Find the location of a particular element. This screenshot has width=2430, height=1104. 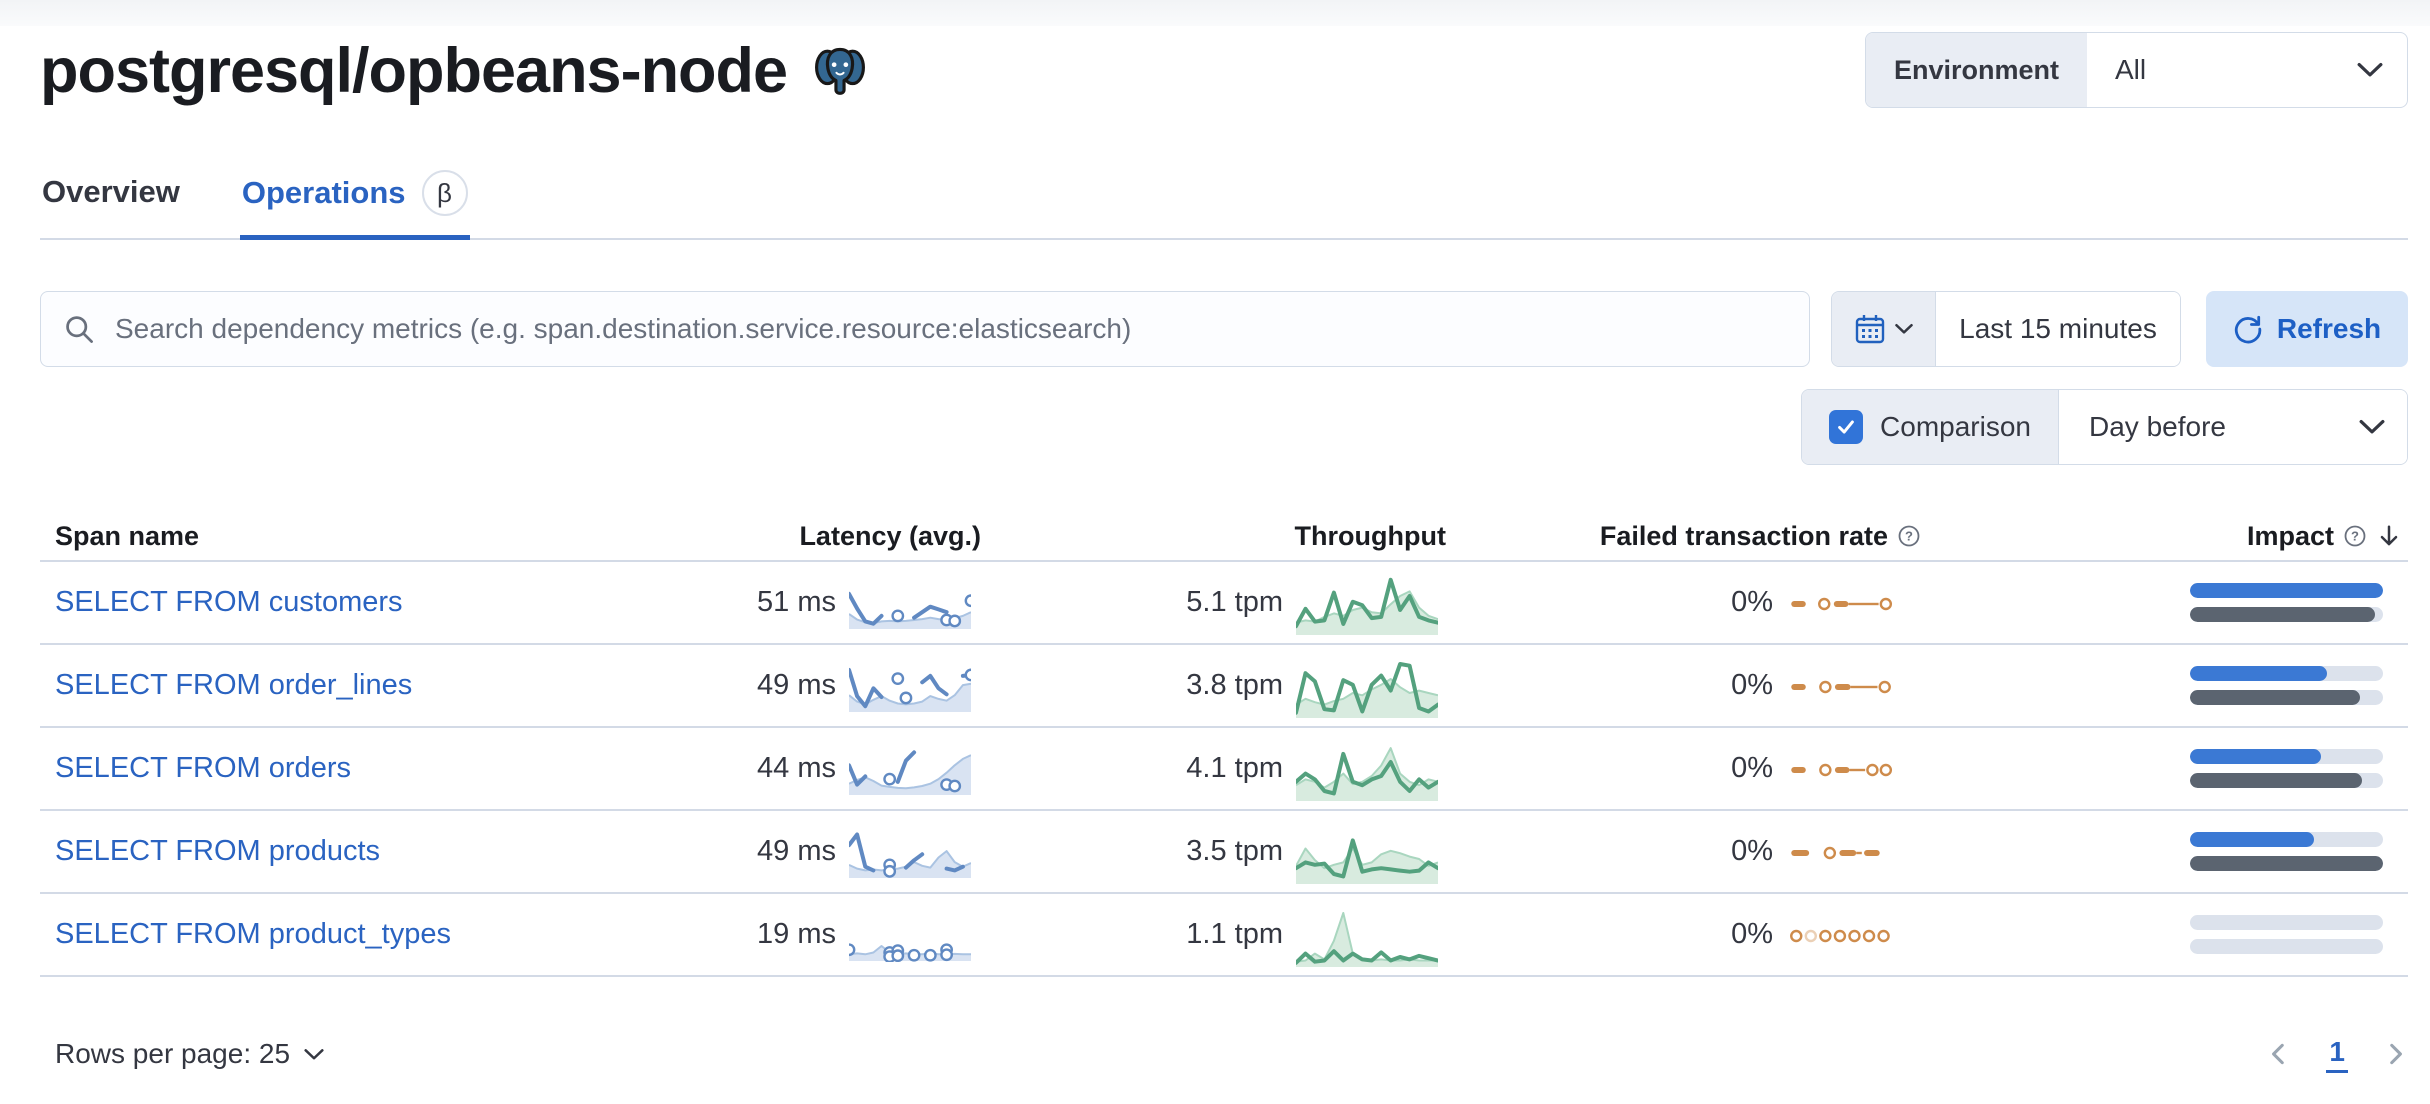

previous-page-button is located at coordinates (2279, 1054).